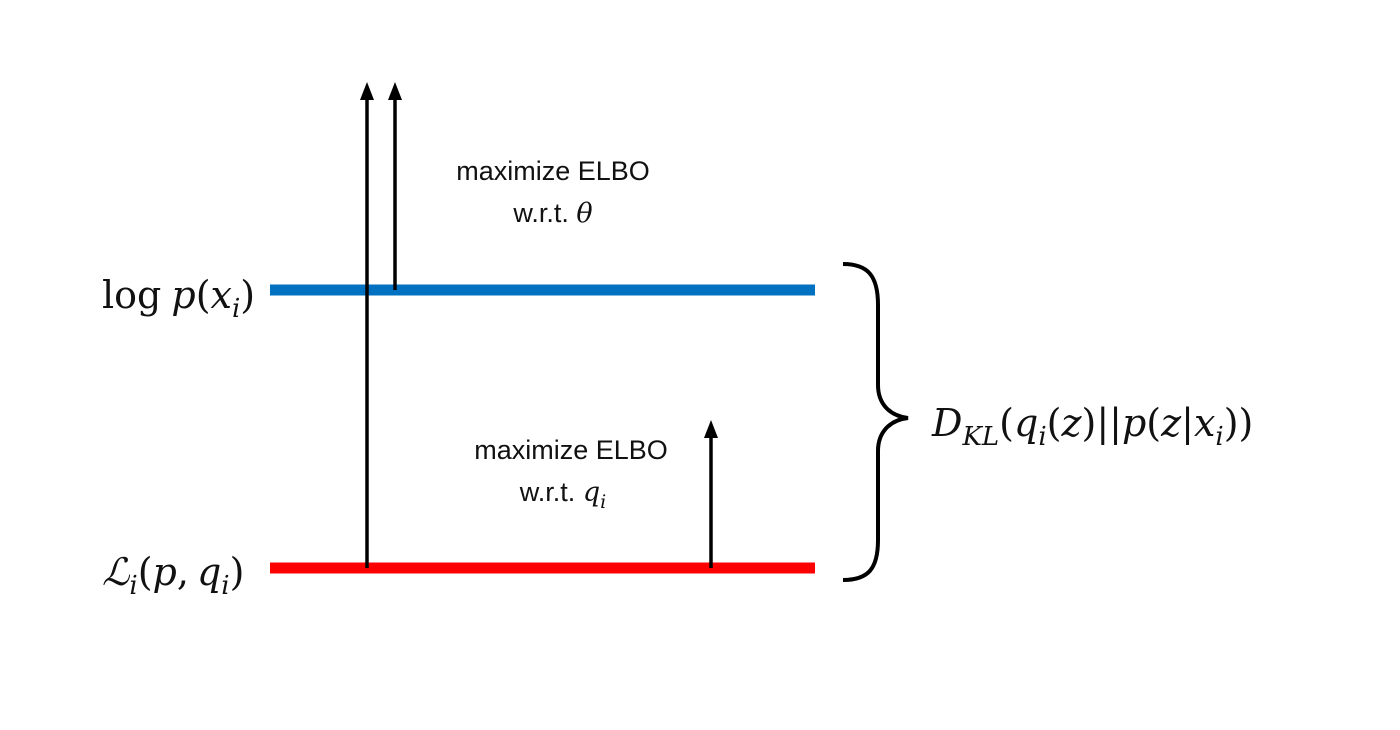 This screenshot has width=1400, height=730. Describe the element at coordinates (395, 186) in the screenshot. I see `theta-step-arrow-short` at that location.